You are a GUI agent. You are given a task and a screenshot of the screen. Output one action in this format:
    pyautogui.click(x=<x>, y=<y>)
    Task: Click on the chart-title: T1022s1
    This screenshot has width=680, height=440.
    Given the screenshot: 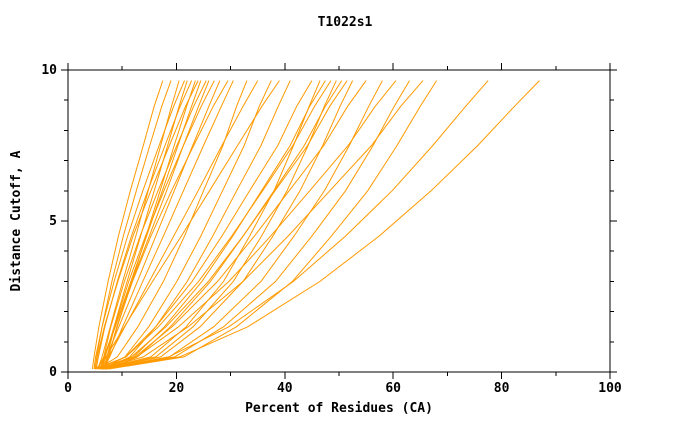 What is the action you would take?
    pyautogui.click(x=345, y=22)
    